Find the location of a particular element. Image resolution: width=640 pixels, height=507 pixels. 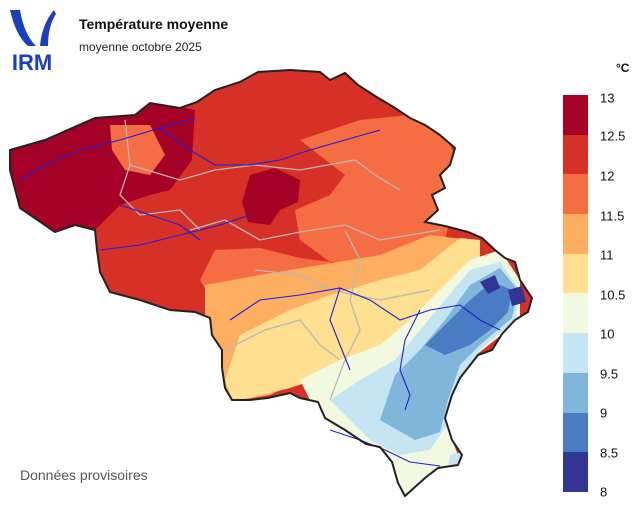

provisional-note: Données provisoires is located at coordinates (84, 475).